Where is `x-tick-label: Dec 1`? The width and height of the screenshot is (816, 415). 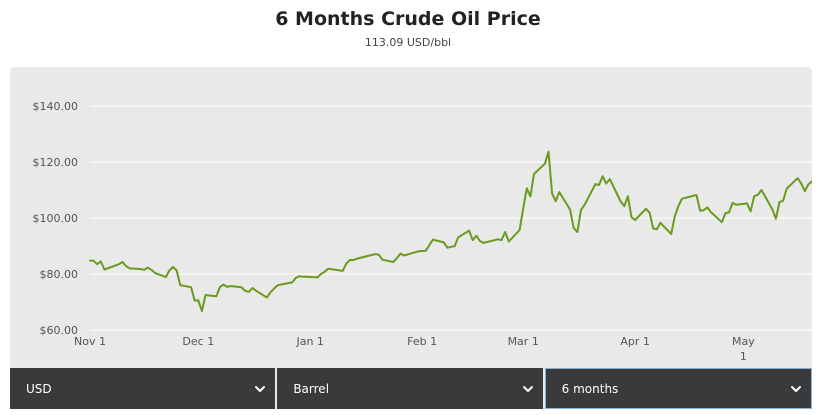
x-tick-label: Dec 1 is located at coordinates (198, 341).